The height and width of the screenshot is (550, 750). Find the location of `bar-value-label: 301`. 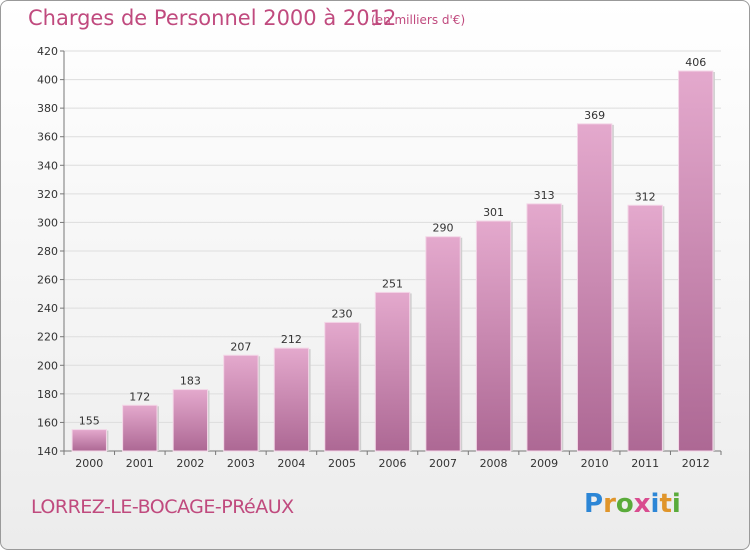

bar-value-label: 301 is located at coordinates (493, 212).